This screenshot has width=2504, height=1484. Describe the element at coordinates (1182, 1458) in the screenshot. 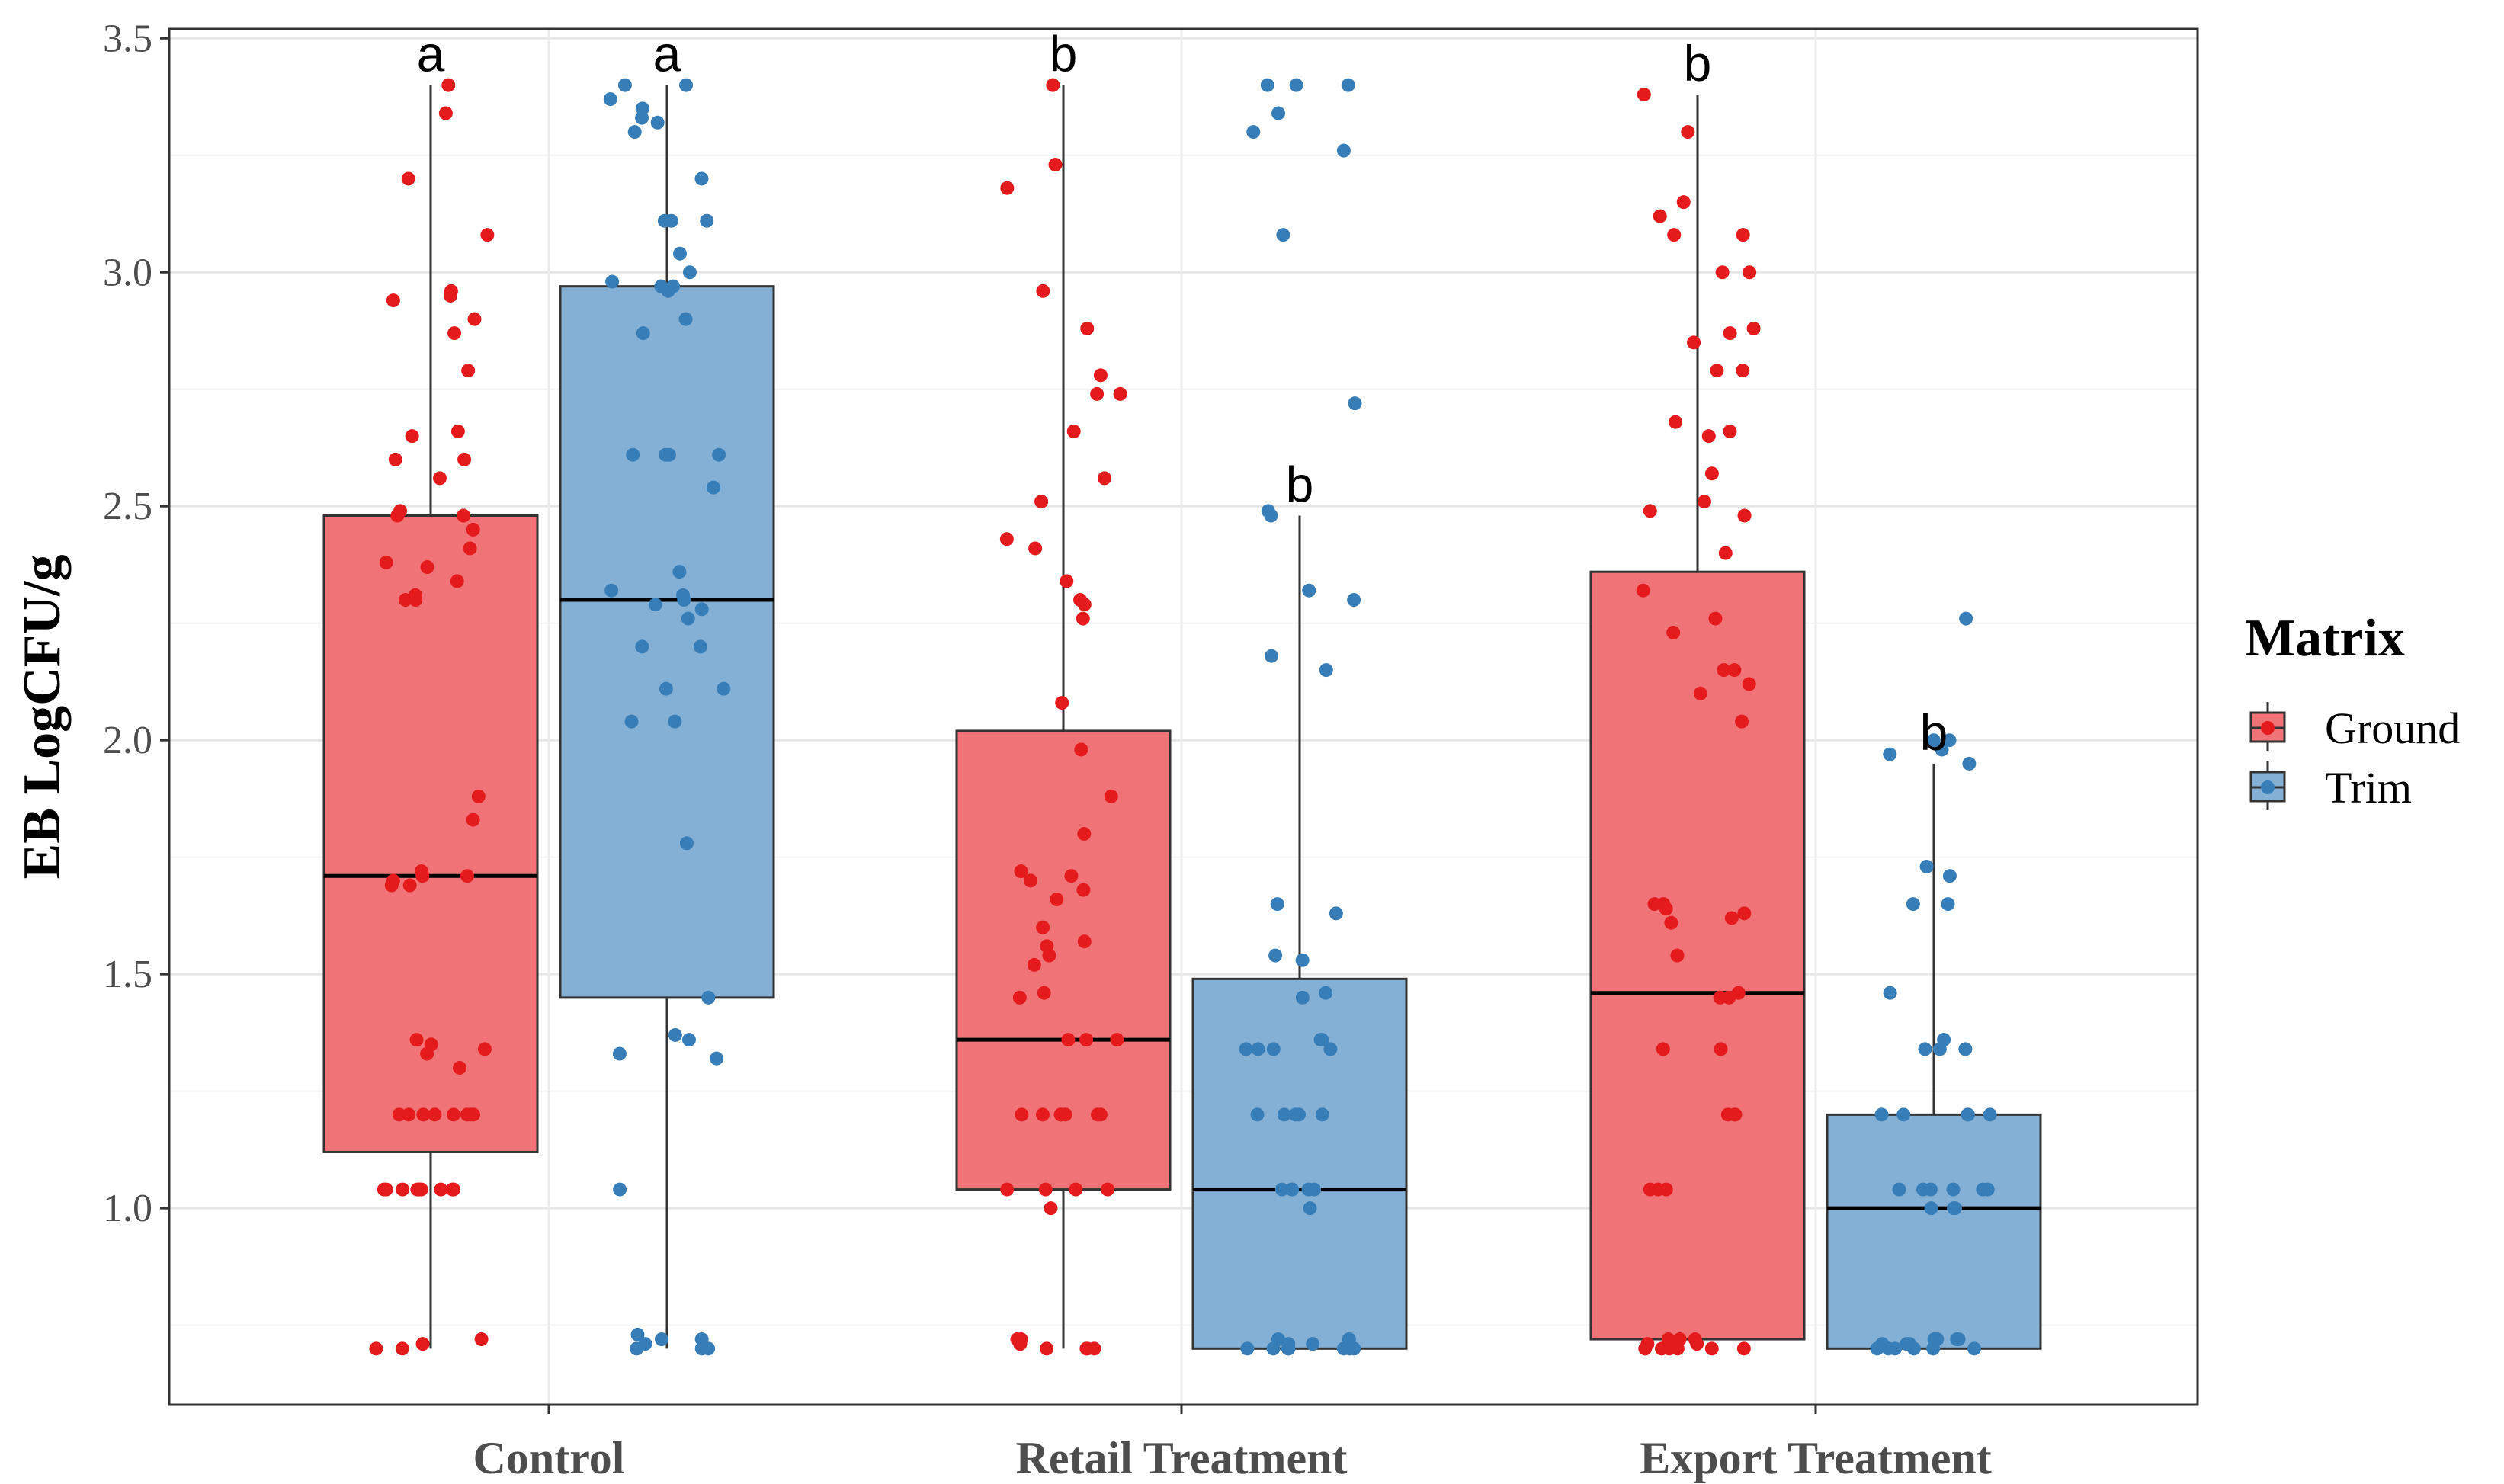

I see `x-tick-label: Retail Treatment` at that location.